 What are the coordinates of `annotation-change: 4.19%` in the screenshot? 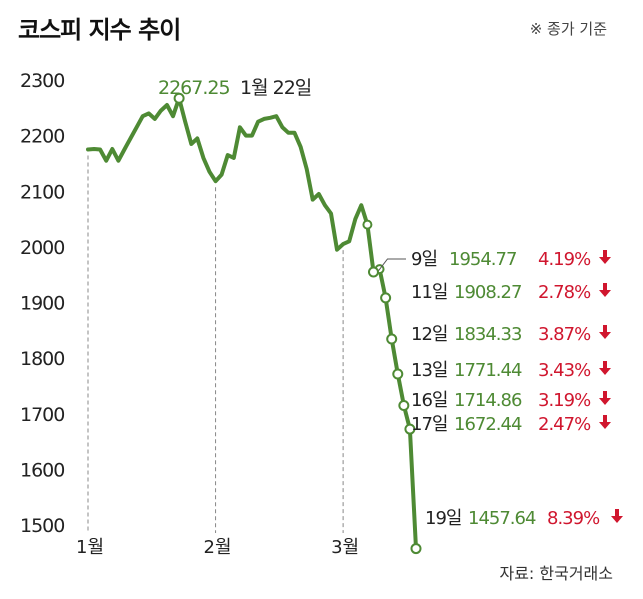 It's located at (564, 259).